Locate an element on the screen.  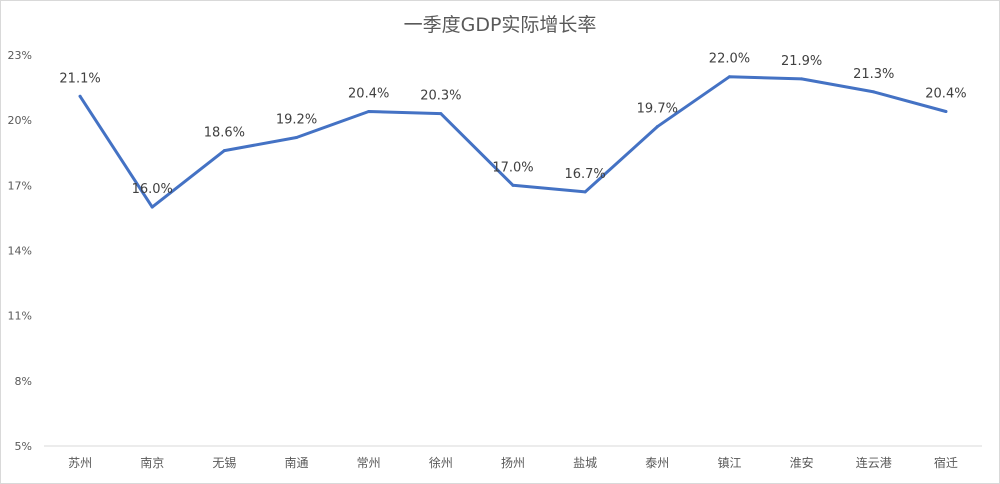
y-tick-label: 5% is located at coordinates (23, 446).